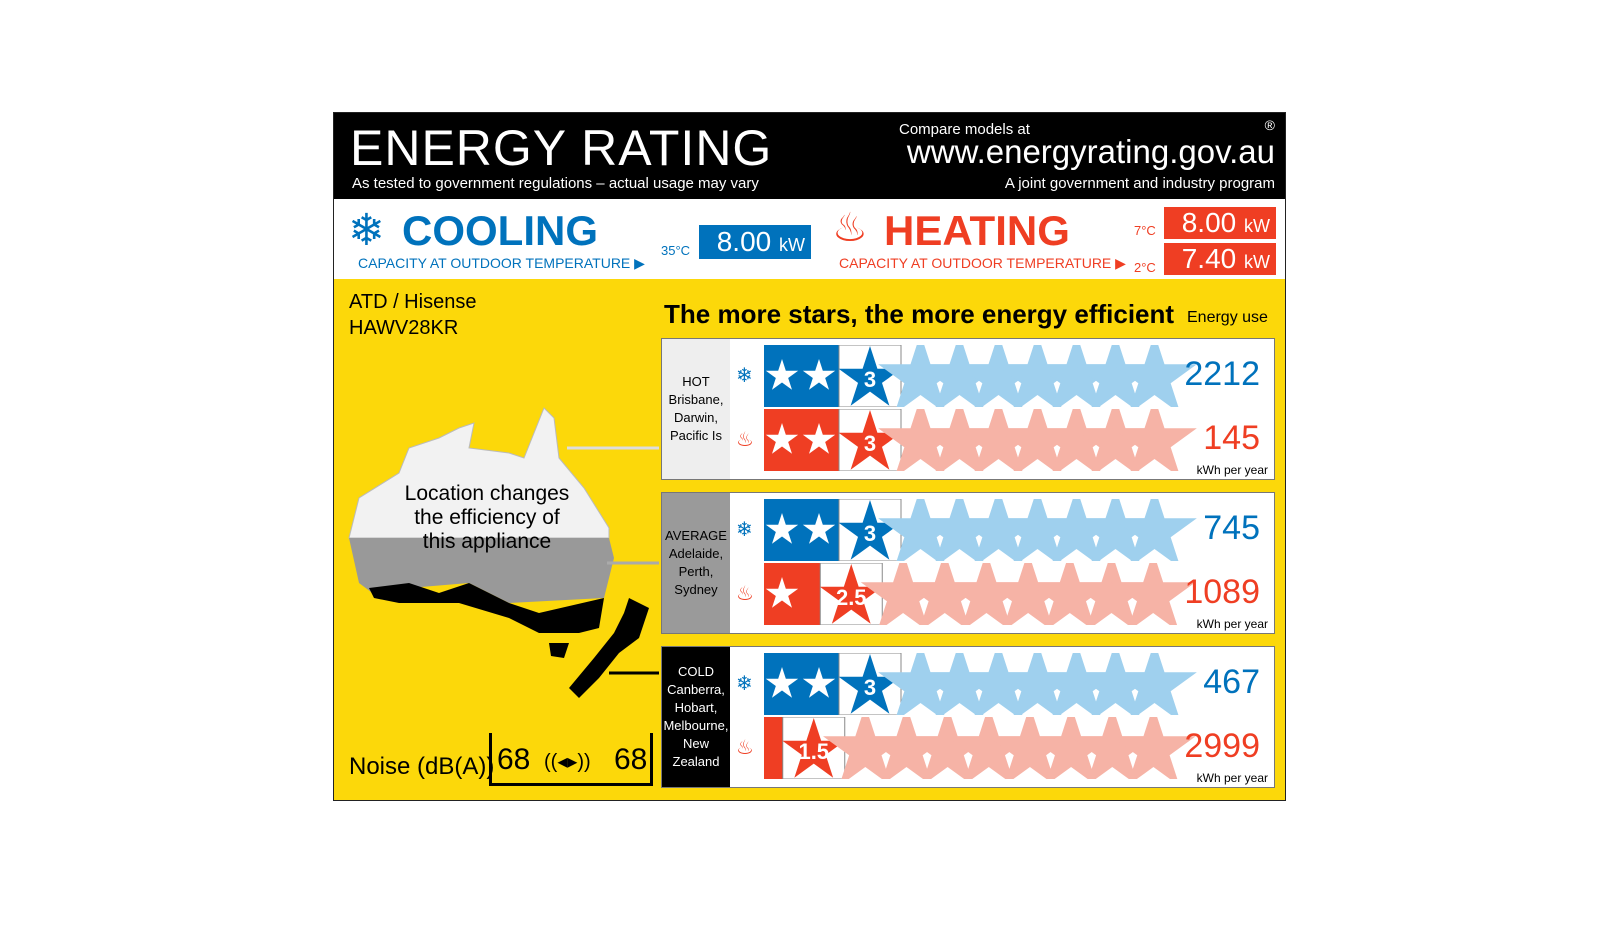 This screenshot has height=948, width=1599. What do you see at coordinates (696, 417) in the screenshot?
I see `zone-place: Darwin,` at bounding box center [696, 417].